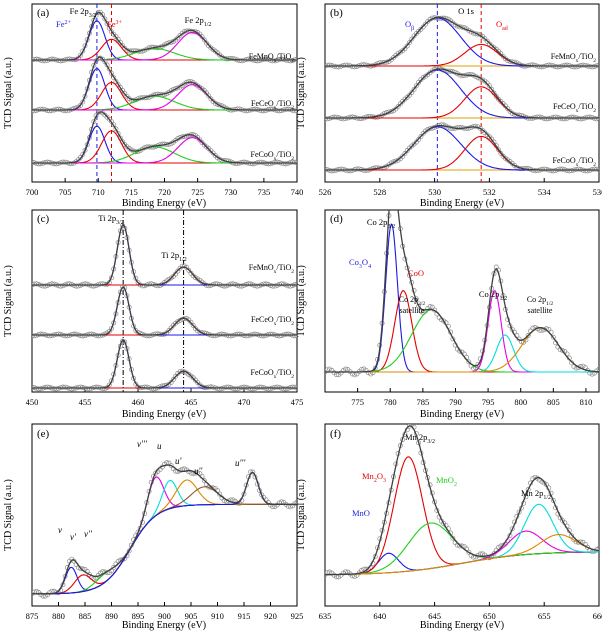  I want to click on panel-e-peak-v3: v''', so click(142, 444).